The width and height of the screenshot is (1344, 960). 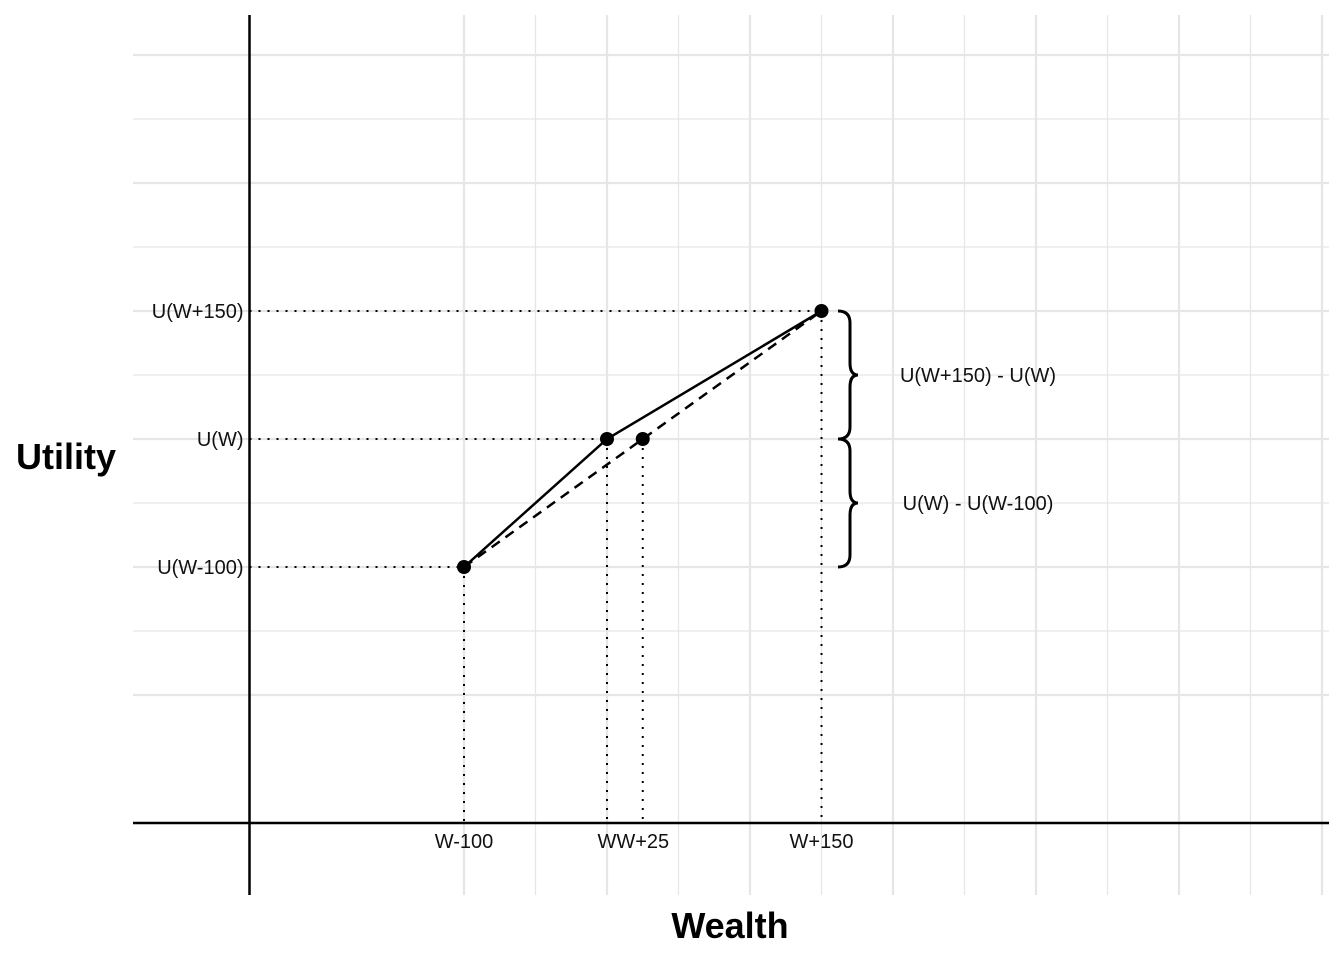 What do you see at coordinates (464, 842) in the screenshot?
I see `x-tick-label: W-100` at bounding box center [464, 842].